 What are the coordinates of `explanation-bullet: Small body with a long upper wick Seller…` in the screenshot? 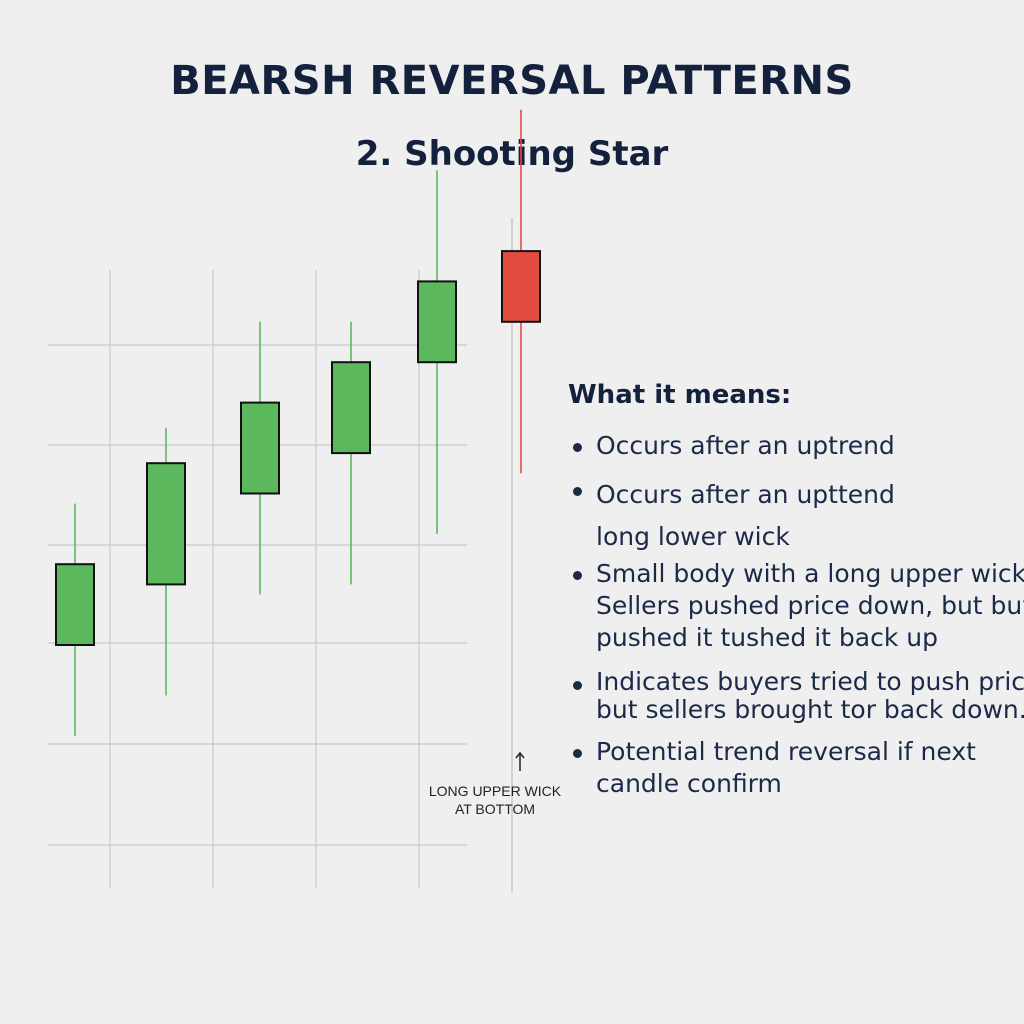 It's located at (810, 605).